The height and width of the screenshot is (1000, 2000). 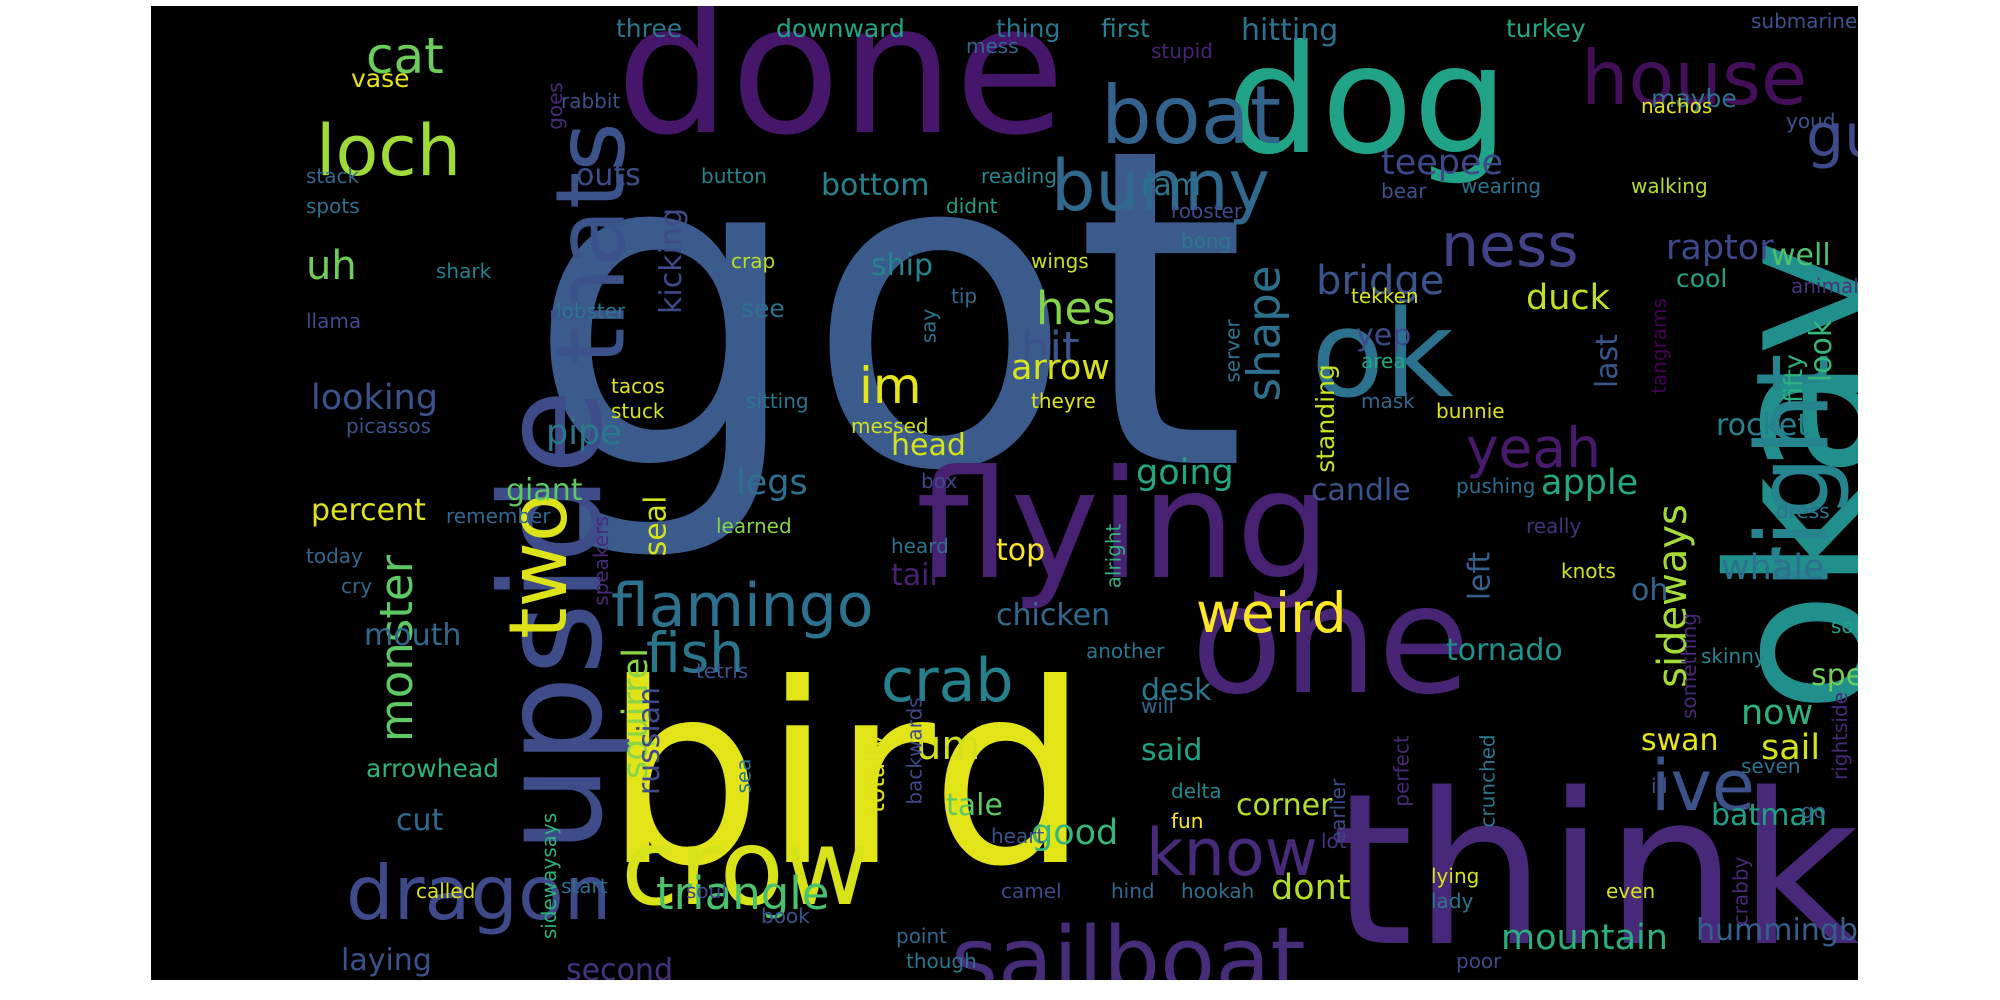 I want to click on word-swan: swan, so click(x=1680, y=740).